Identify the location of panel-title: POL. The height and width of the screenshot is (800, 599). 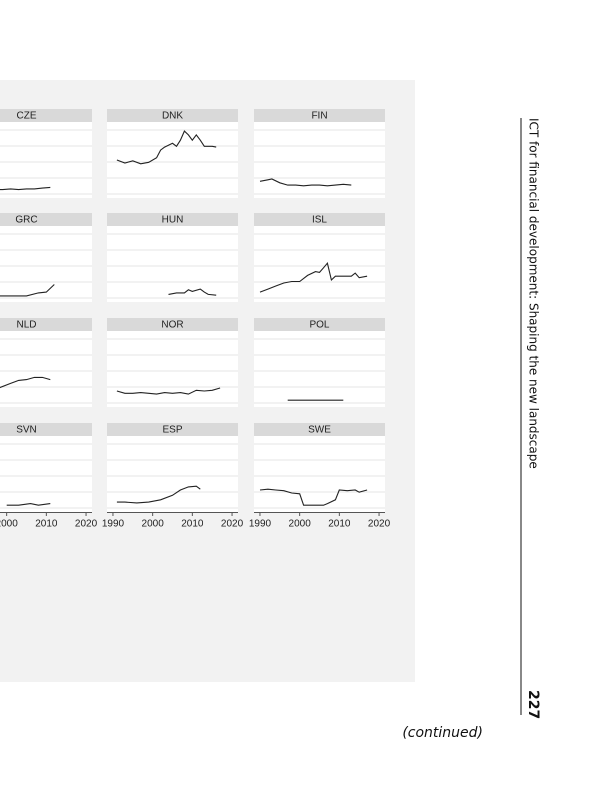
(319, 325).